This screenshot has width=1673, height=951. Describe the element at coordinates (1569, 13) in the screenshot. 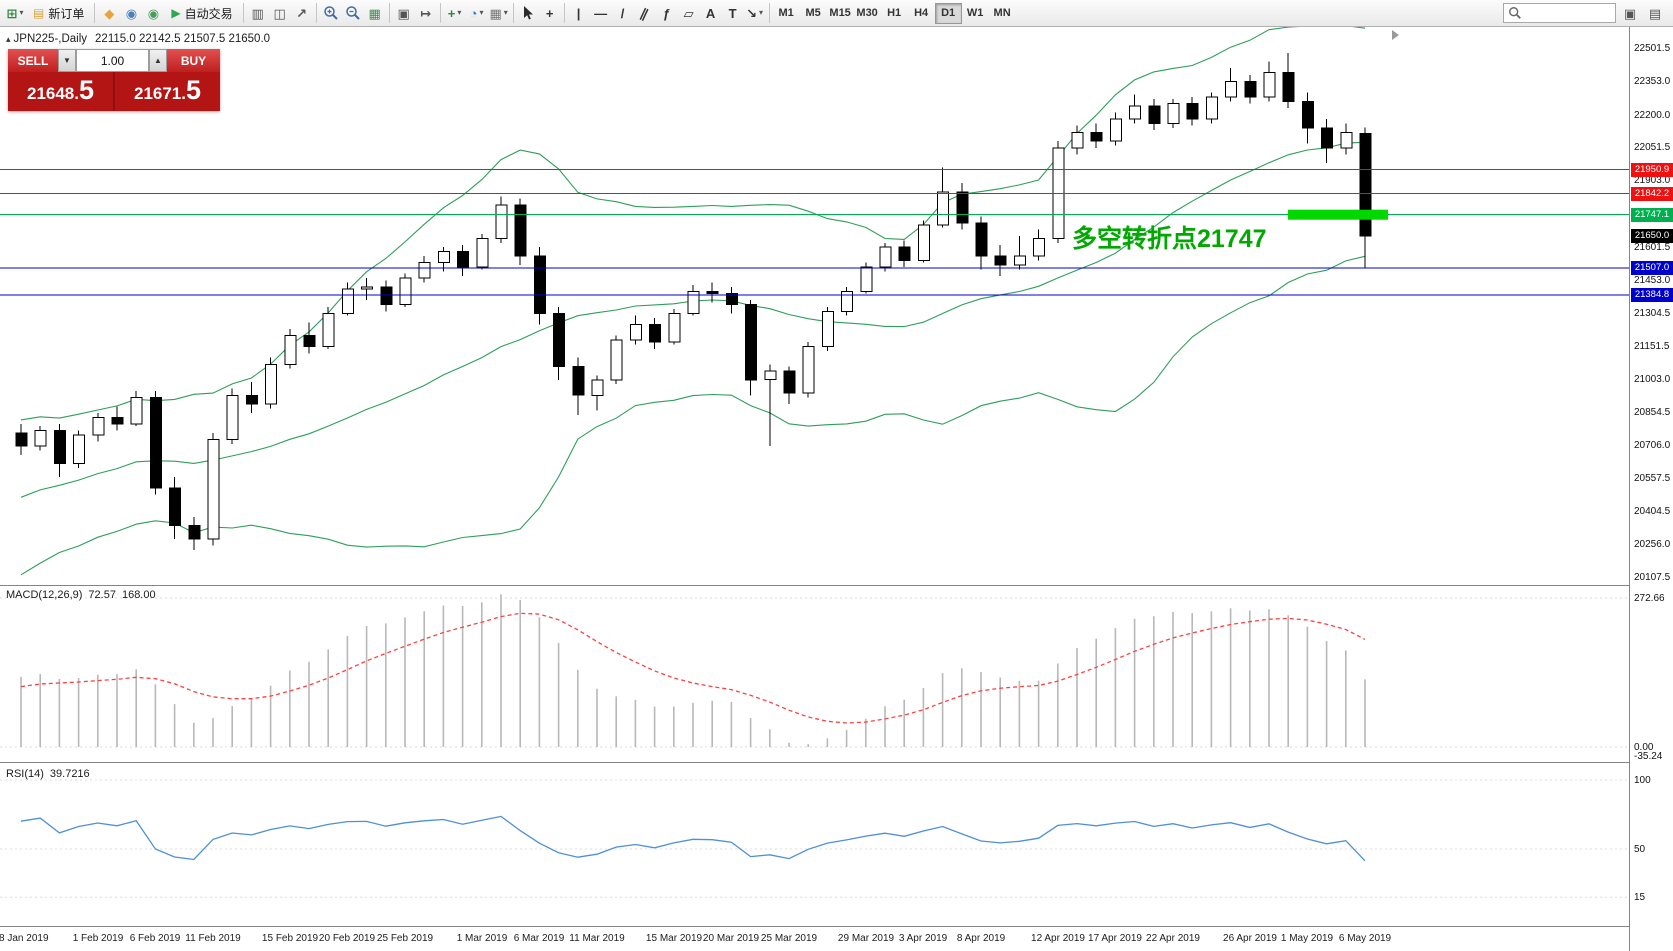

I see `search-input` at that location.